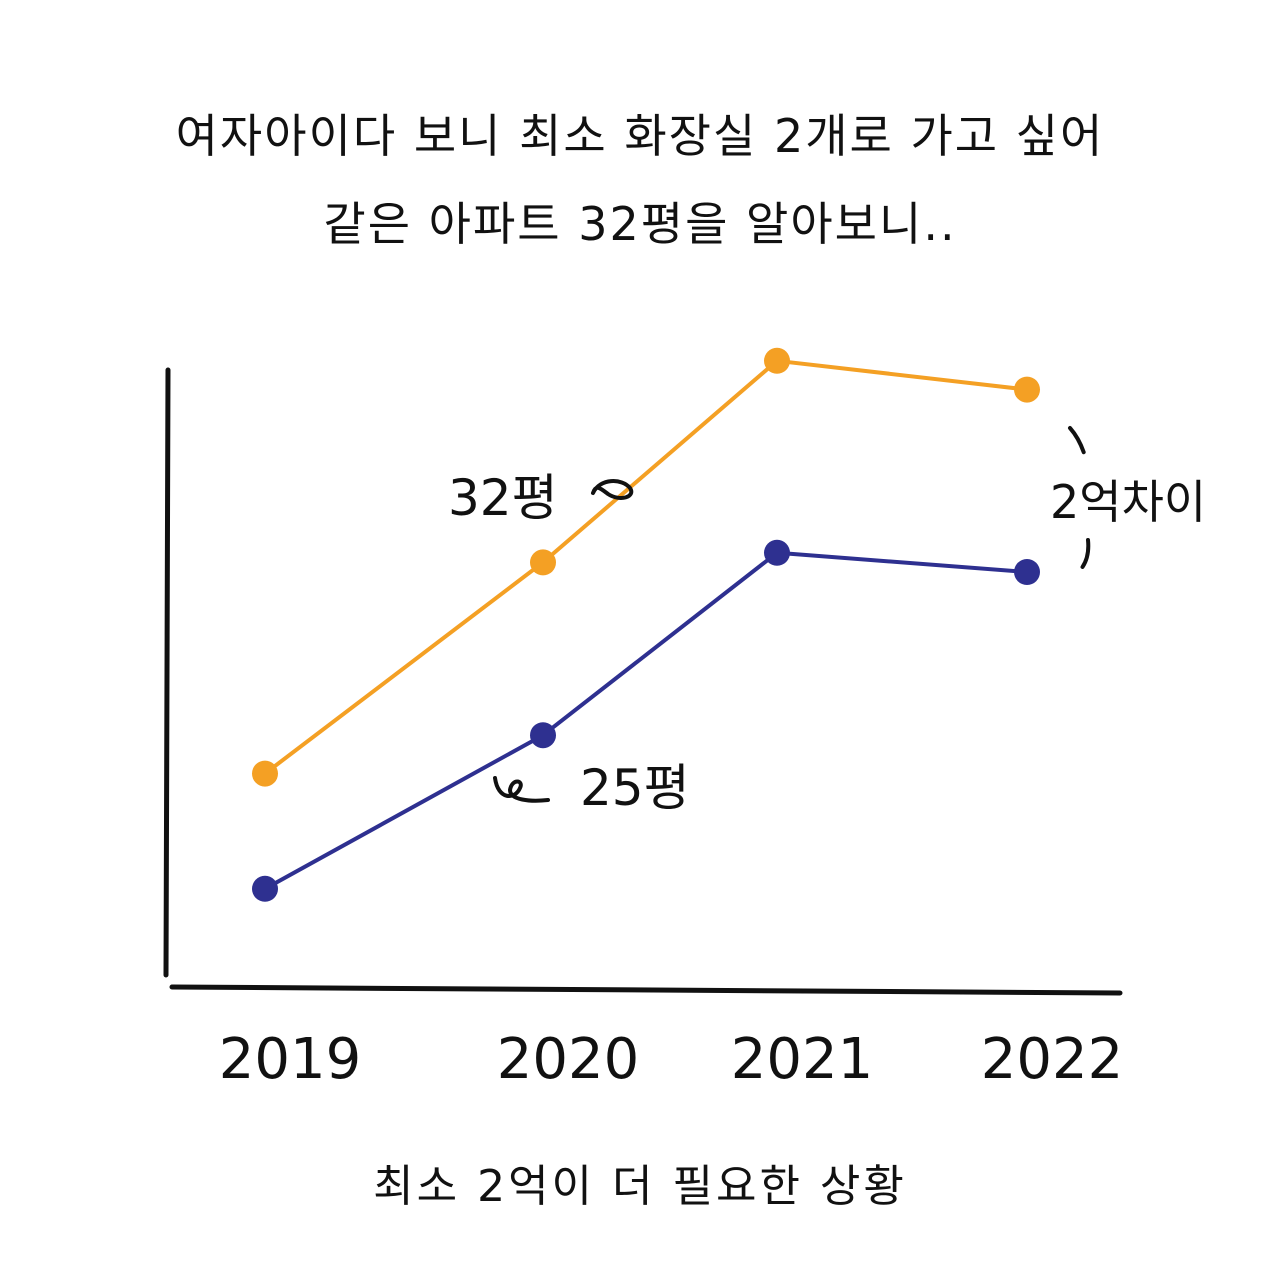 The width and height of the screenshot is (1280, 1280). What do you see at coordinates (503, 498) in the screenshot?
I see `series-label-1: 32평` at bounding box center [503, 498].